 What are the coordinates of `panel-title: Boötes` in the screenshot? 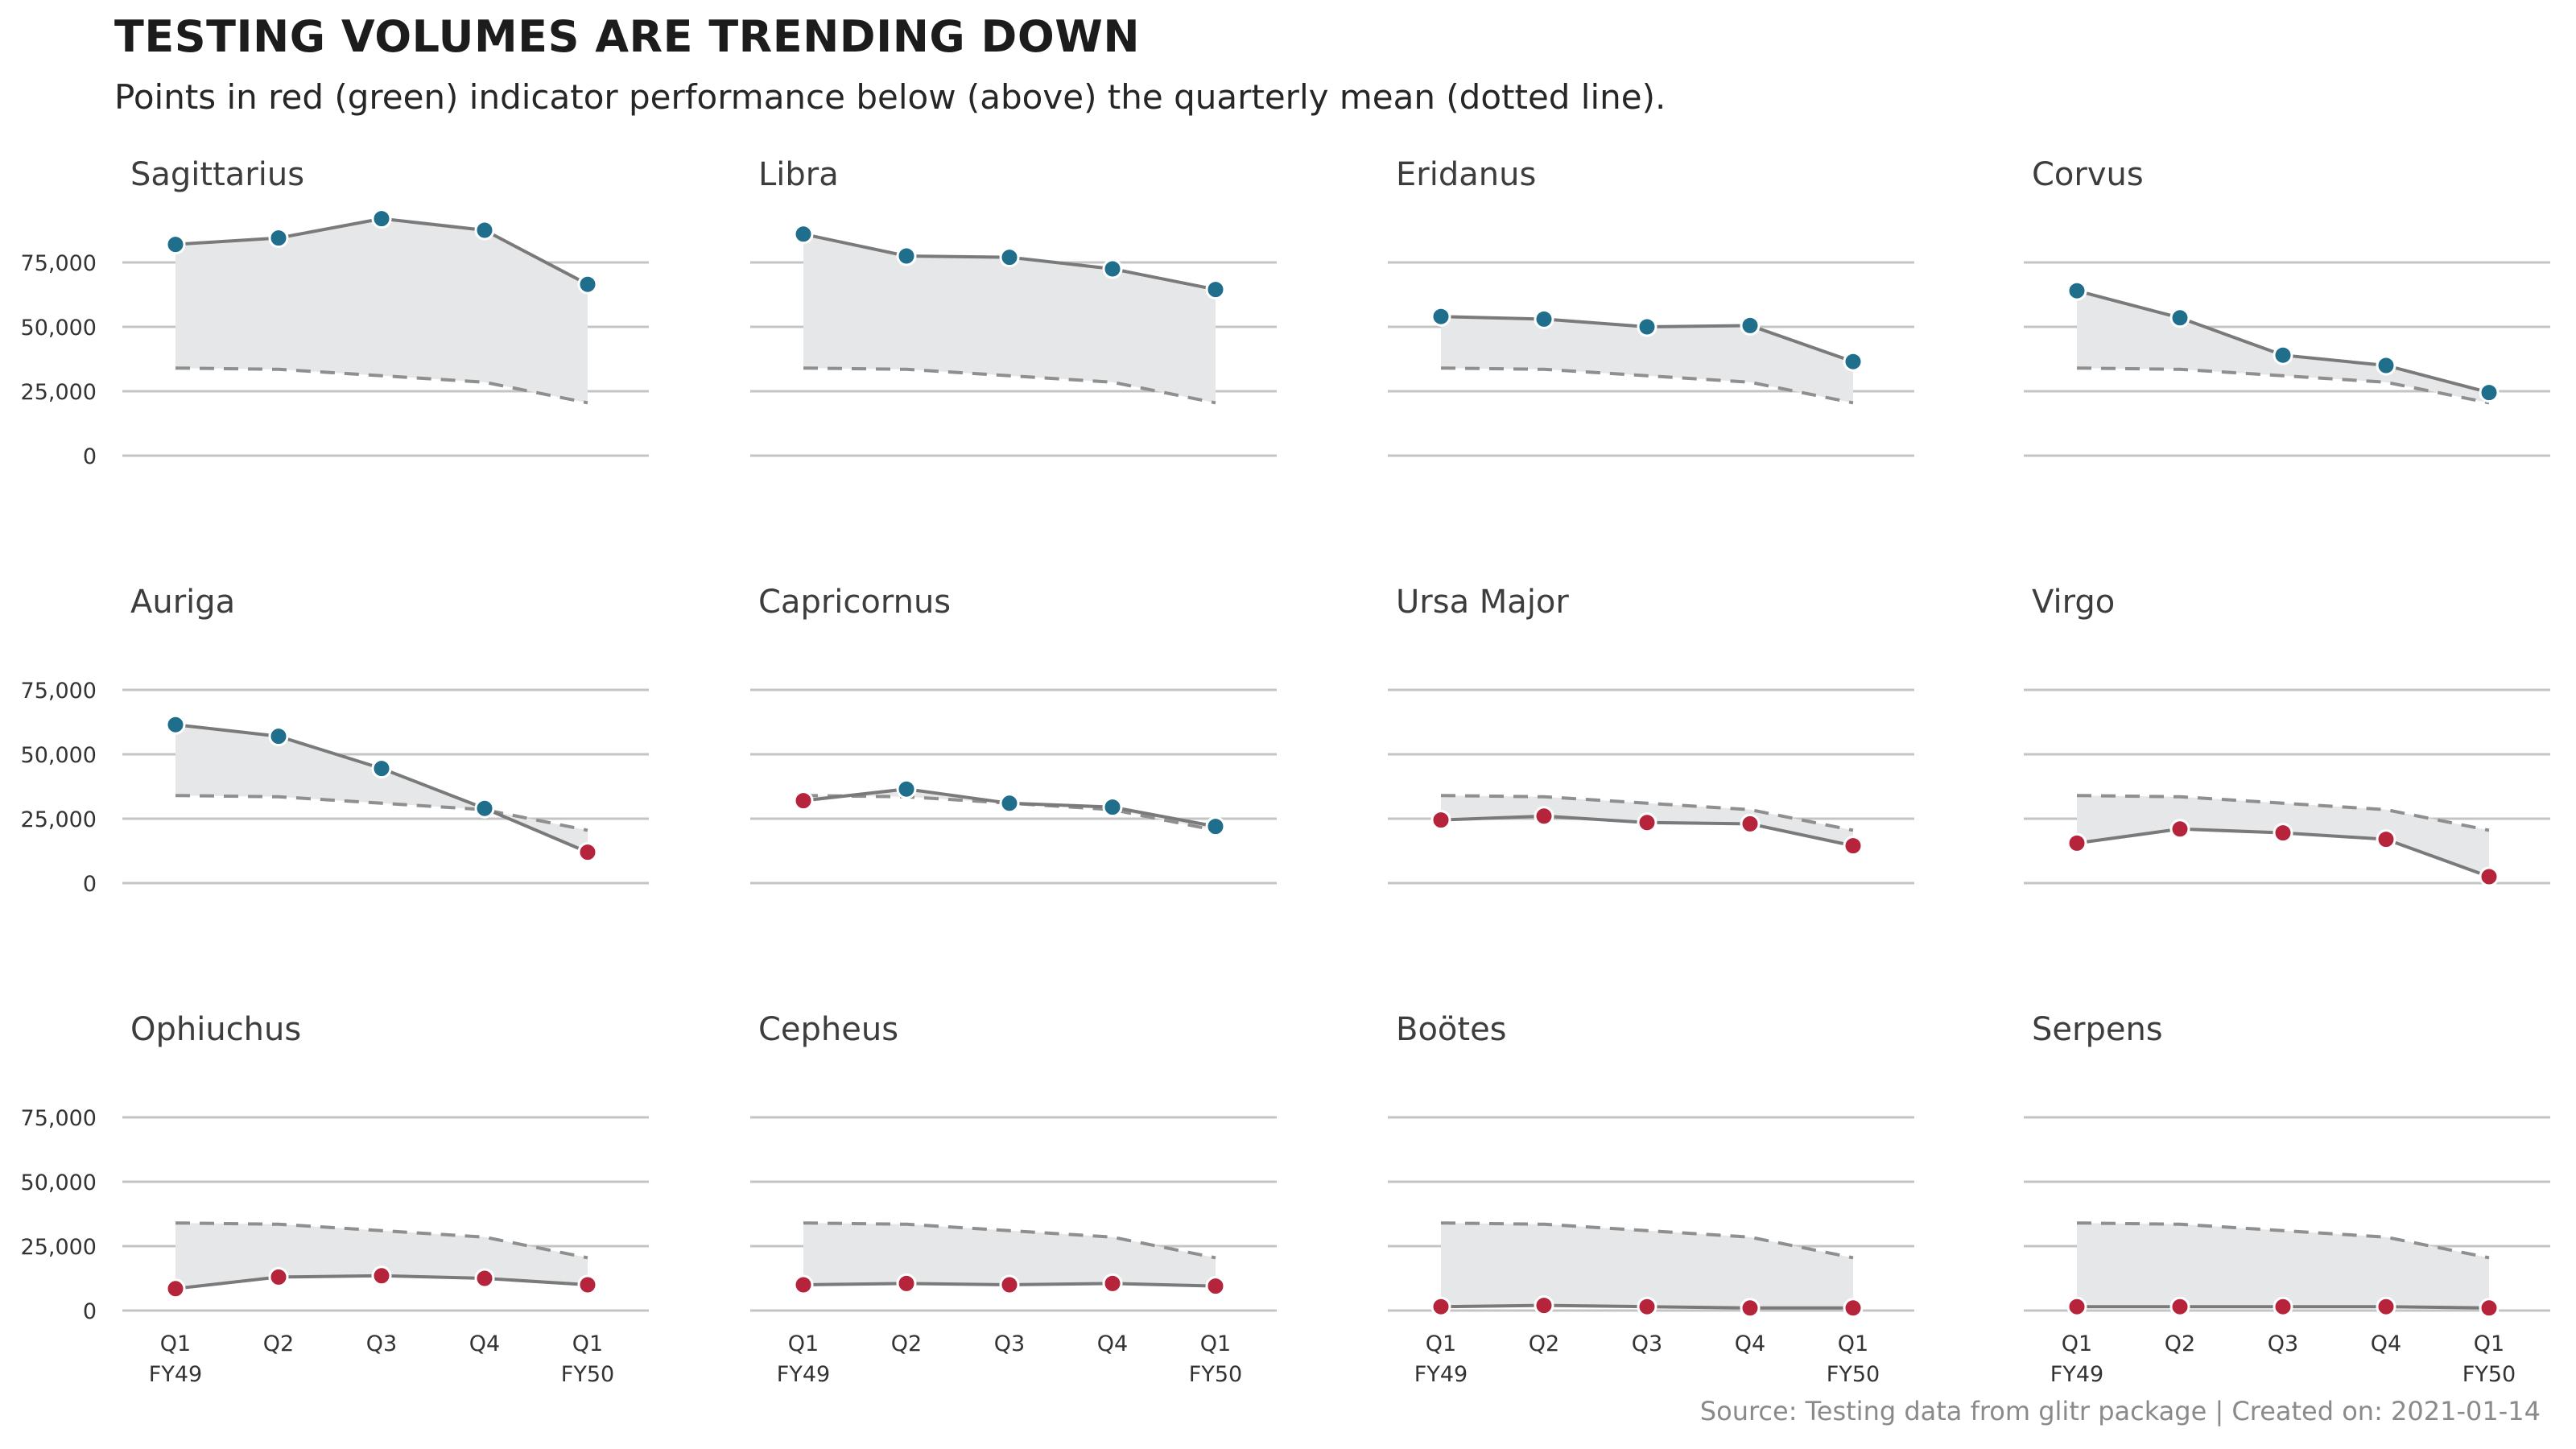 It's located at (1451, 1029).